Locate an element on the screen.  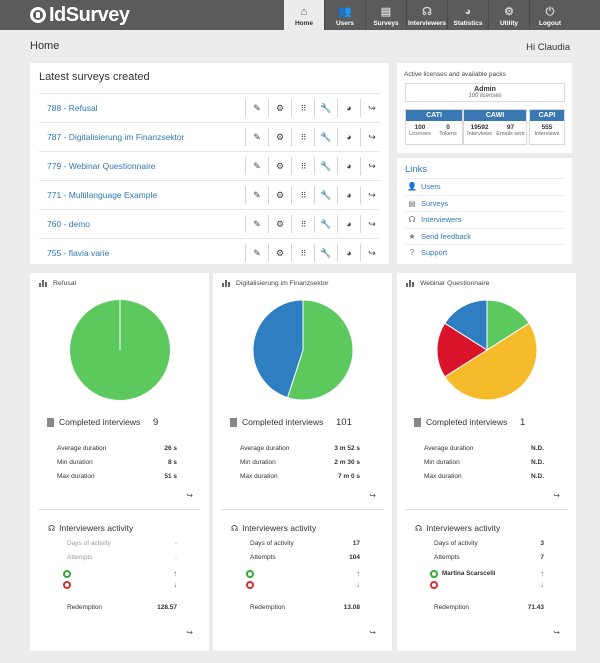
nav-home: ⌂ Home is located at coordinates (304, 15).